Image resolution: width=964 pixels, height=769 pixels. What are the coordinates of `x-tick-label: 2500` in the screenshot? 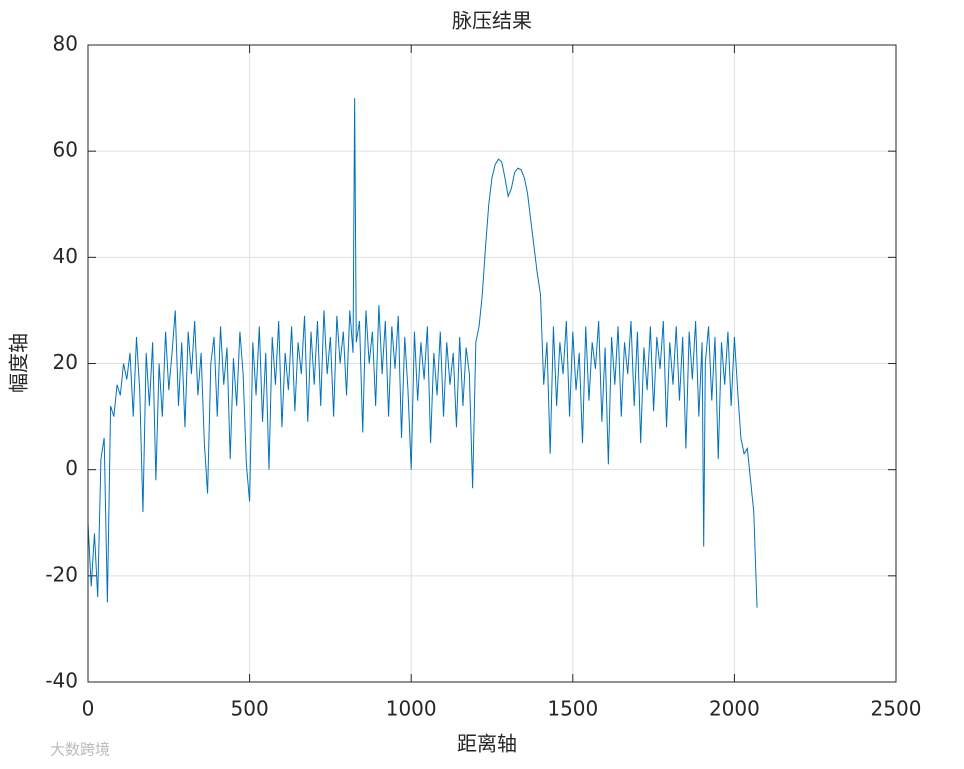 It's located at (896, 709).